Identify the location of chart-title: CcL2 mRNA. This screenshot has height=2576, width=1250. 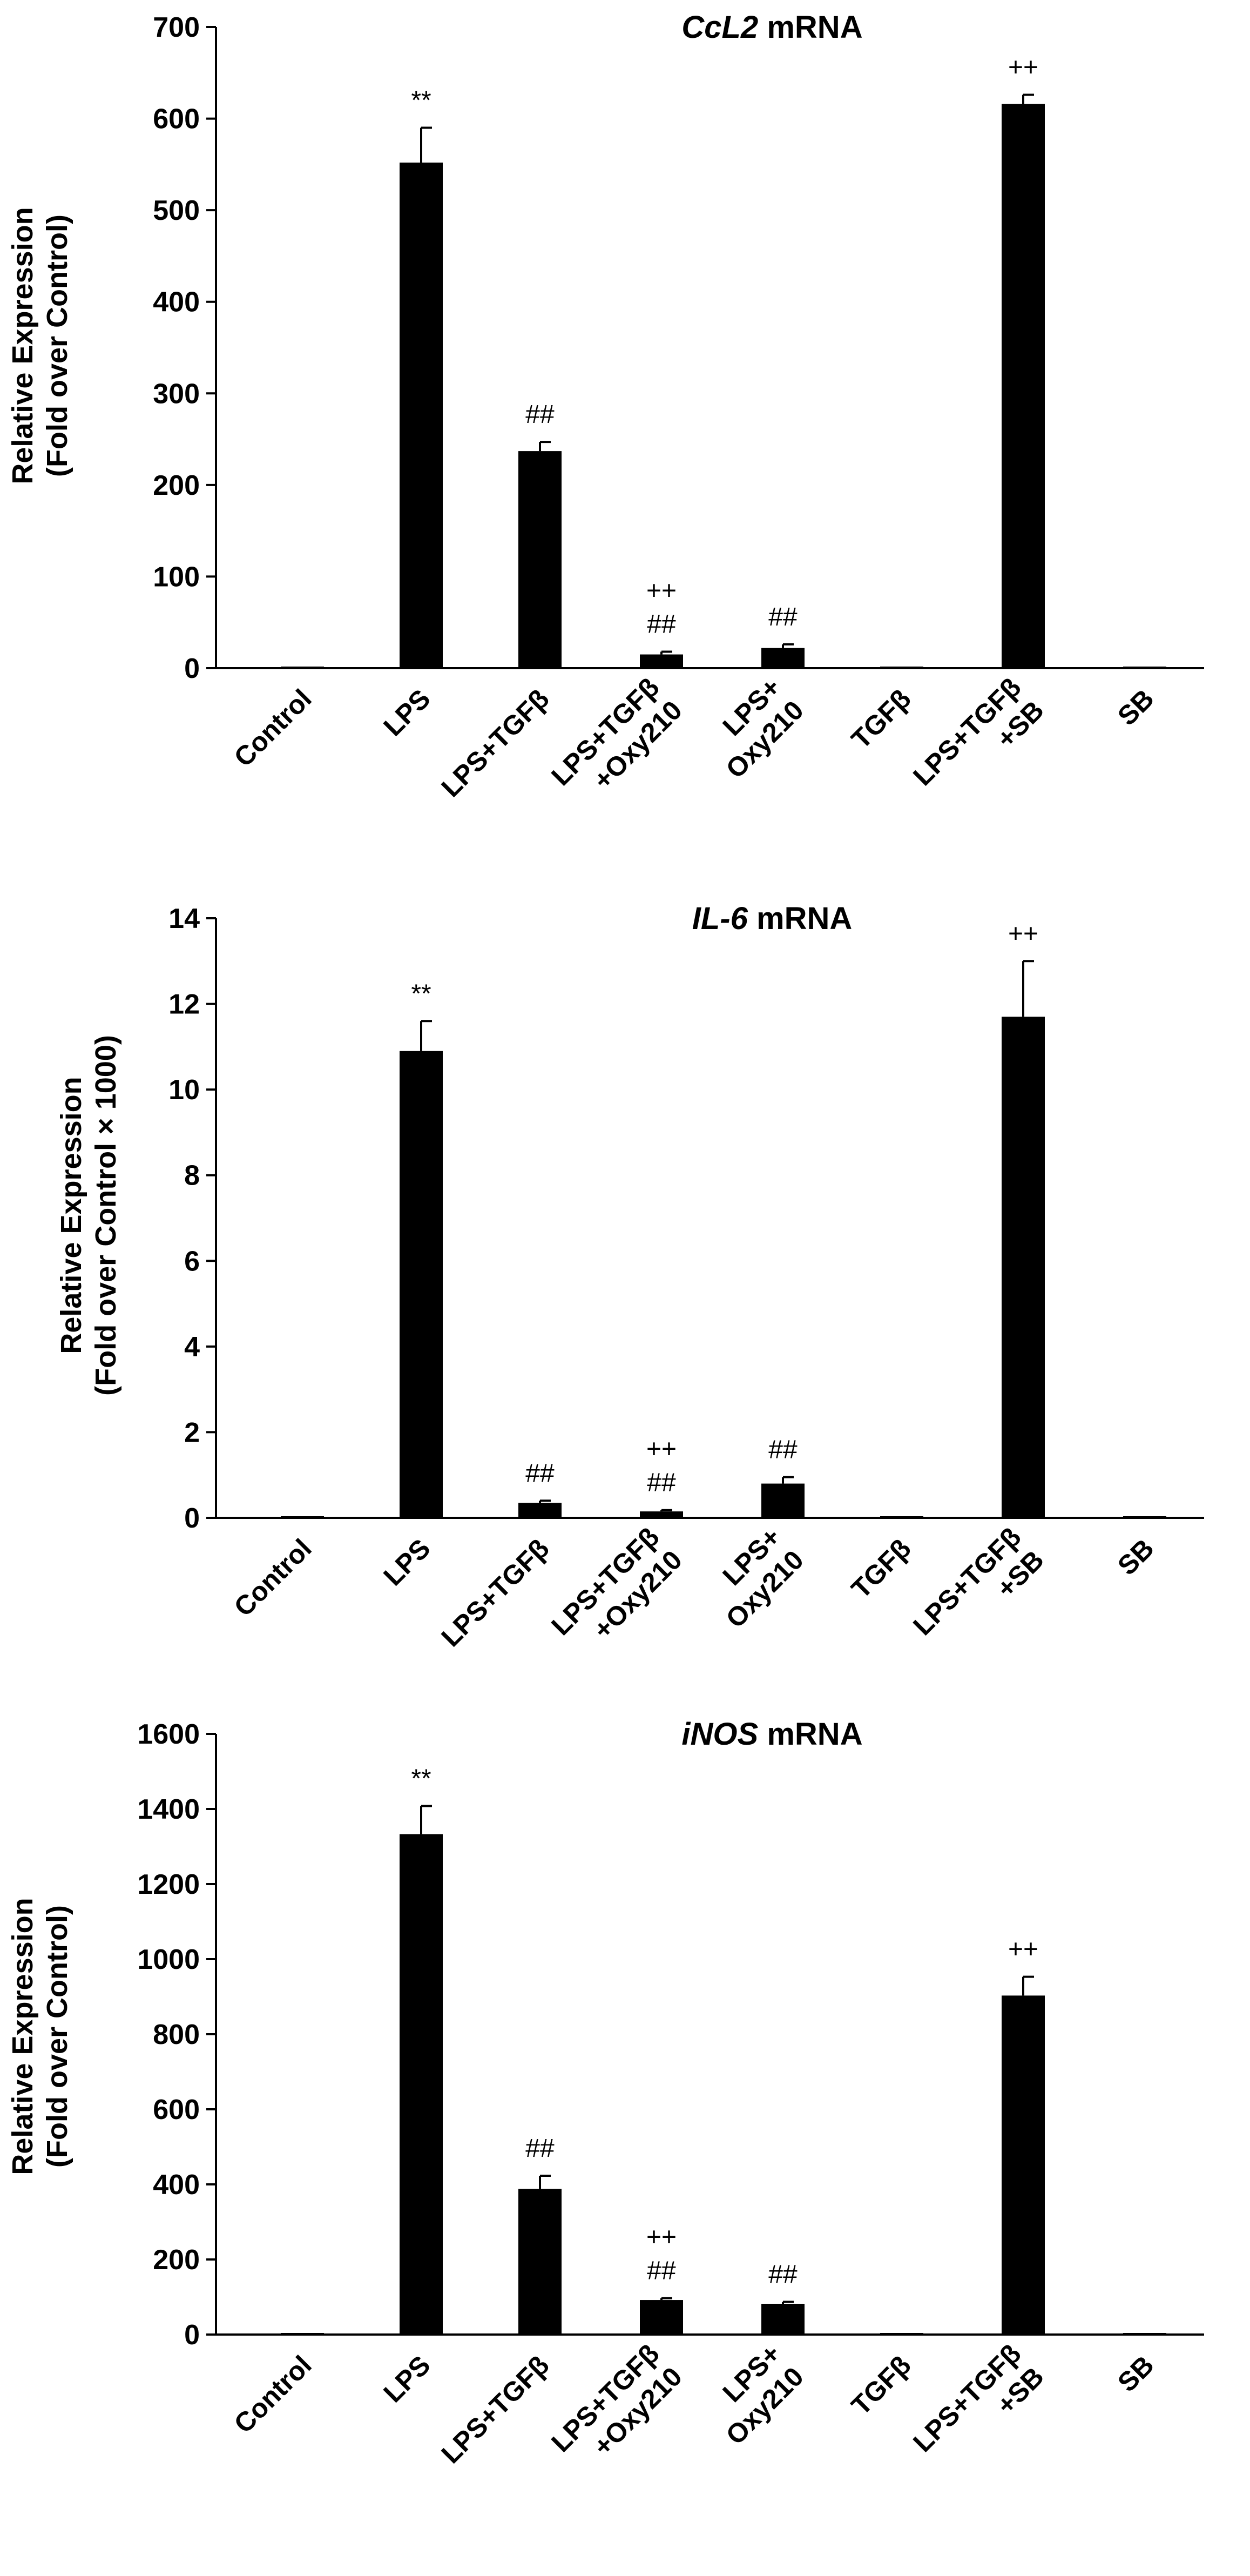
(771, 27).